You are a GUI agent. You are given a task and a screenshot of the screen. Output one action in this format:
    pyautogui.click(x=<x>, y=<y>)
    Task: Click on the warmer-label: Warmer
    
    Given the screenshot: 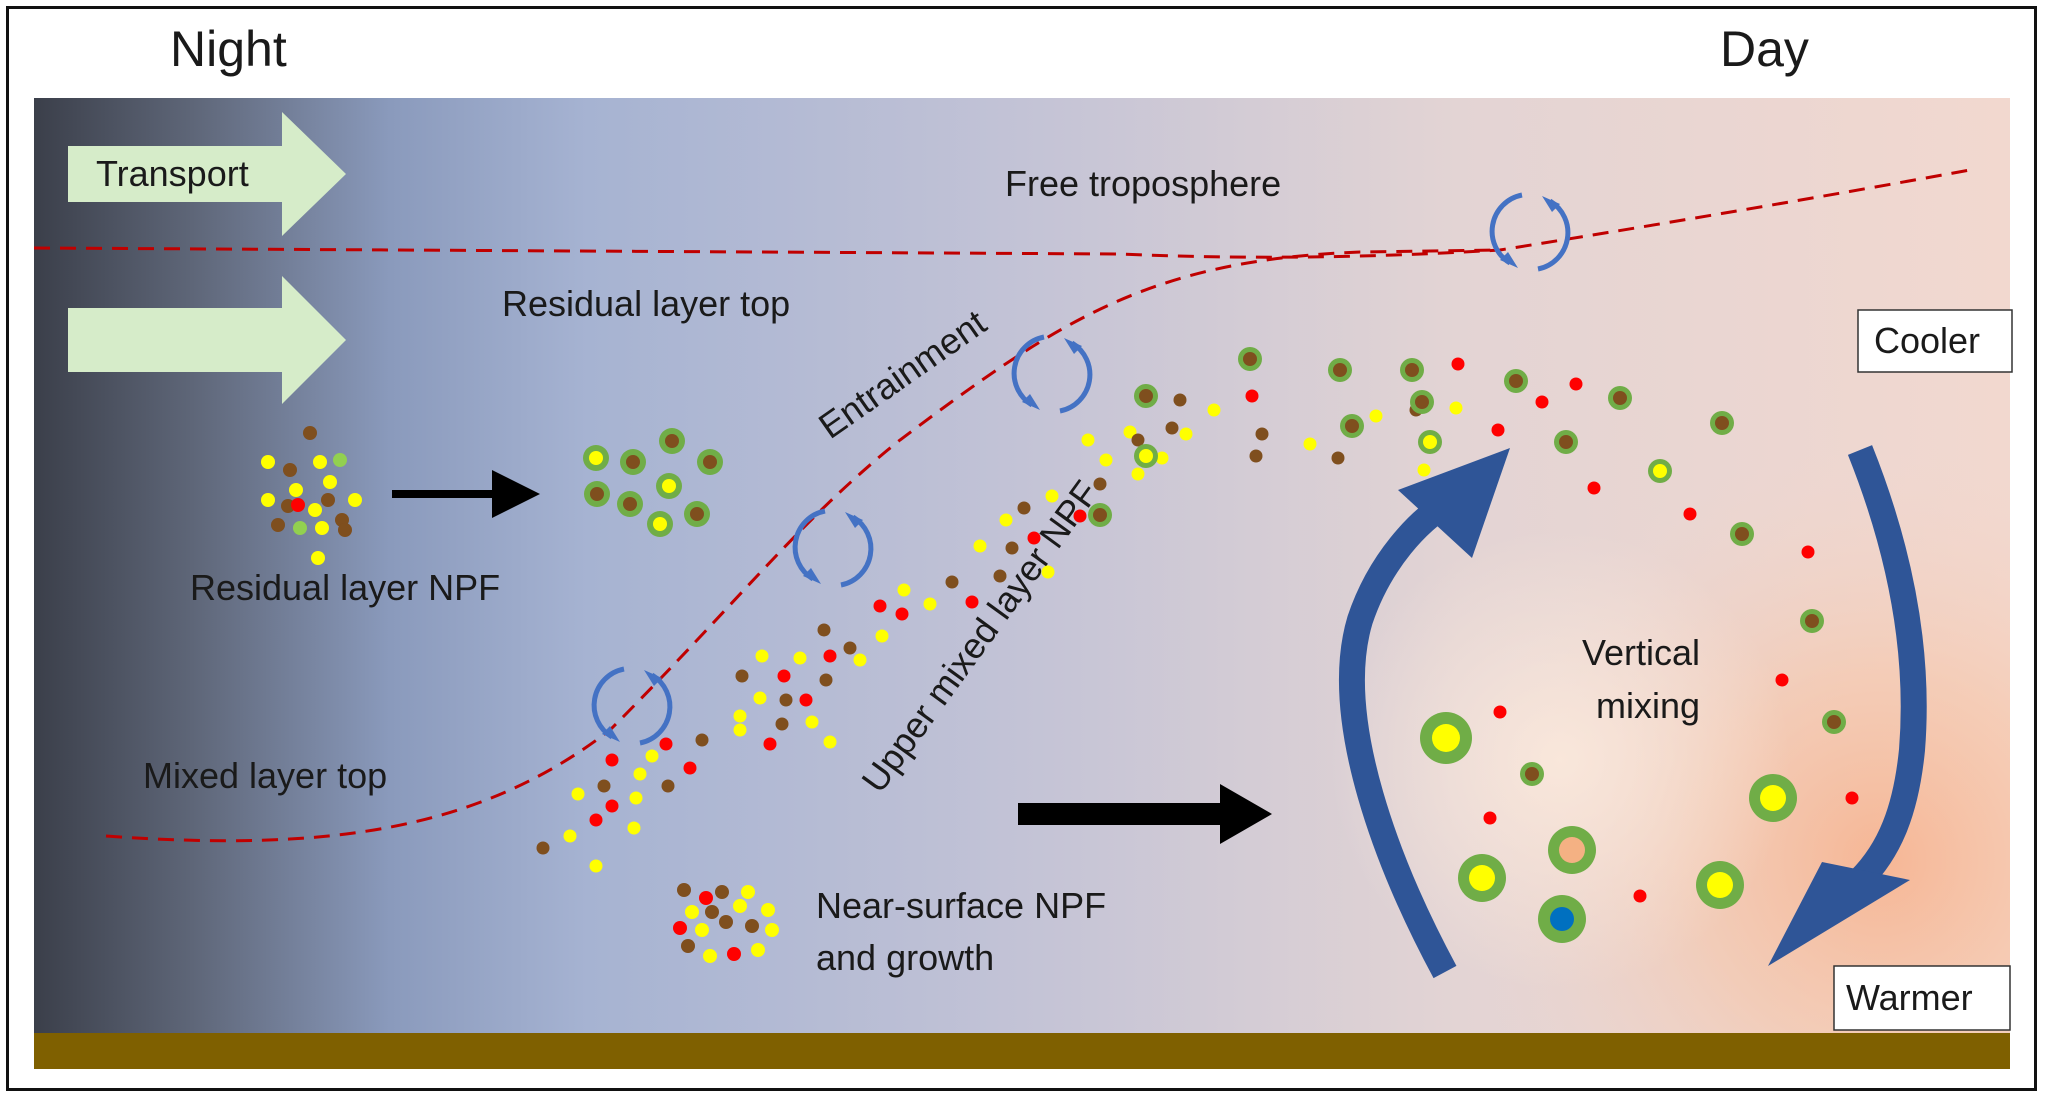 What is the action you would take?
    pyautogui.click(x=1909, y=997)
    